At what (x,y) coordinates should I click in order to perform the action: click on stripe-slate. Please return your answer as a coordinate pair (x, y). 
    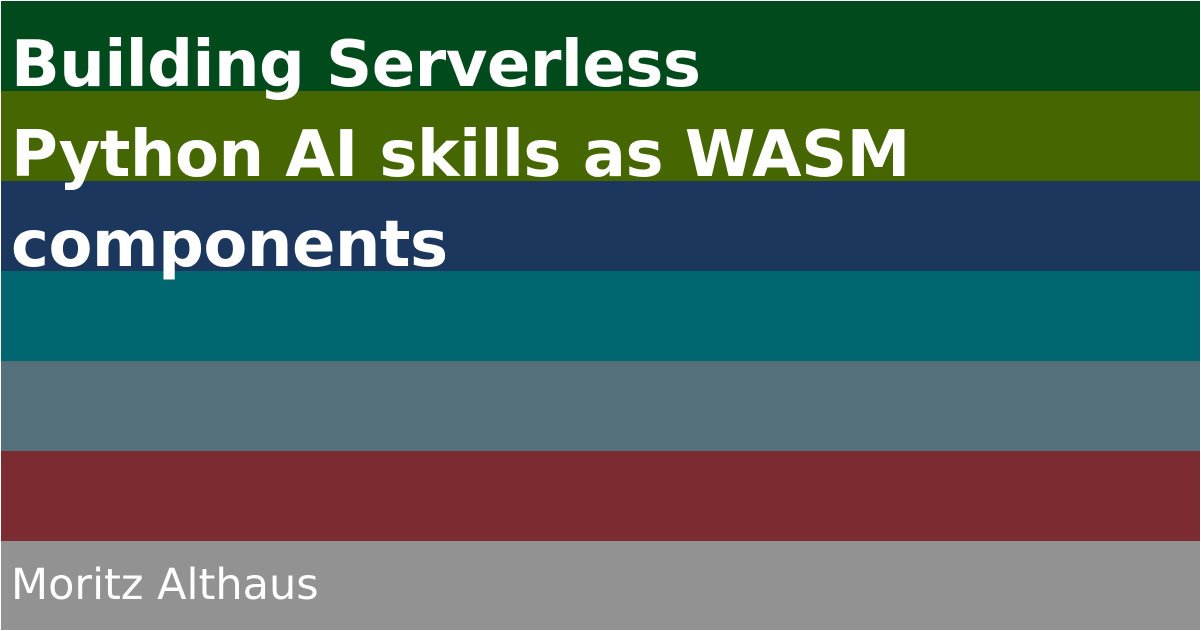
    Looking at the image, I should click on (600, 406).